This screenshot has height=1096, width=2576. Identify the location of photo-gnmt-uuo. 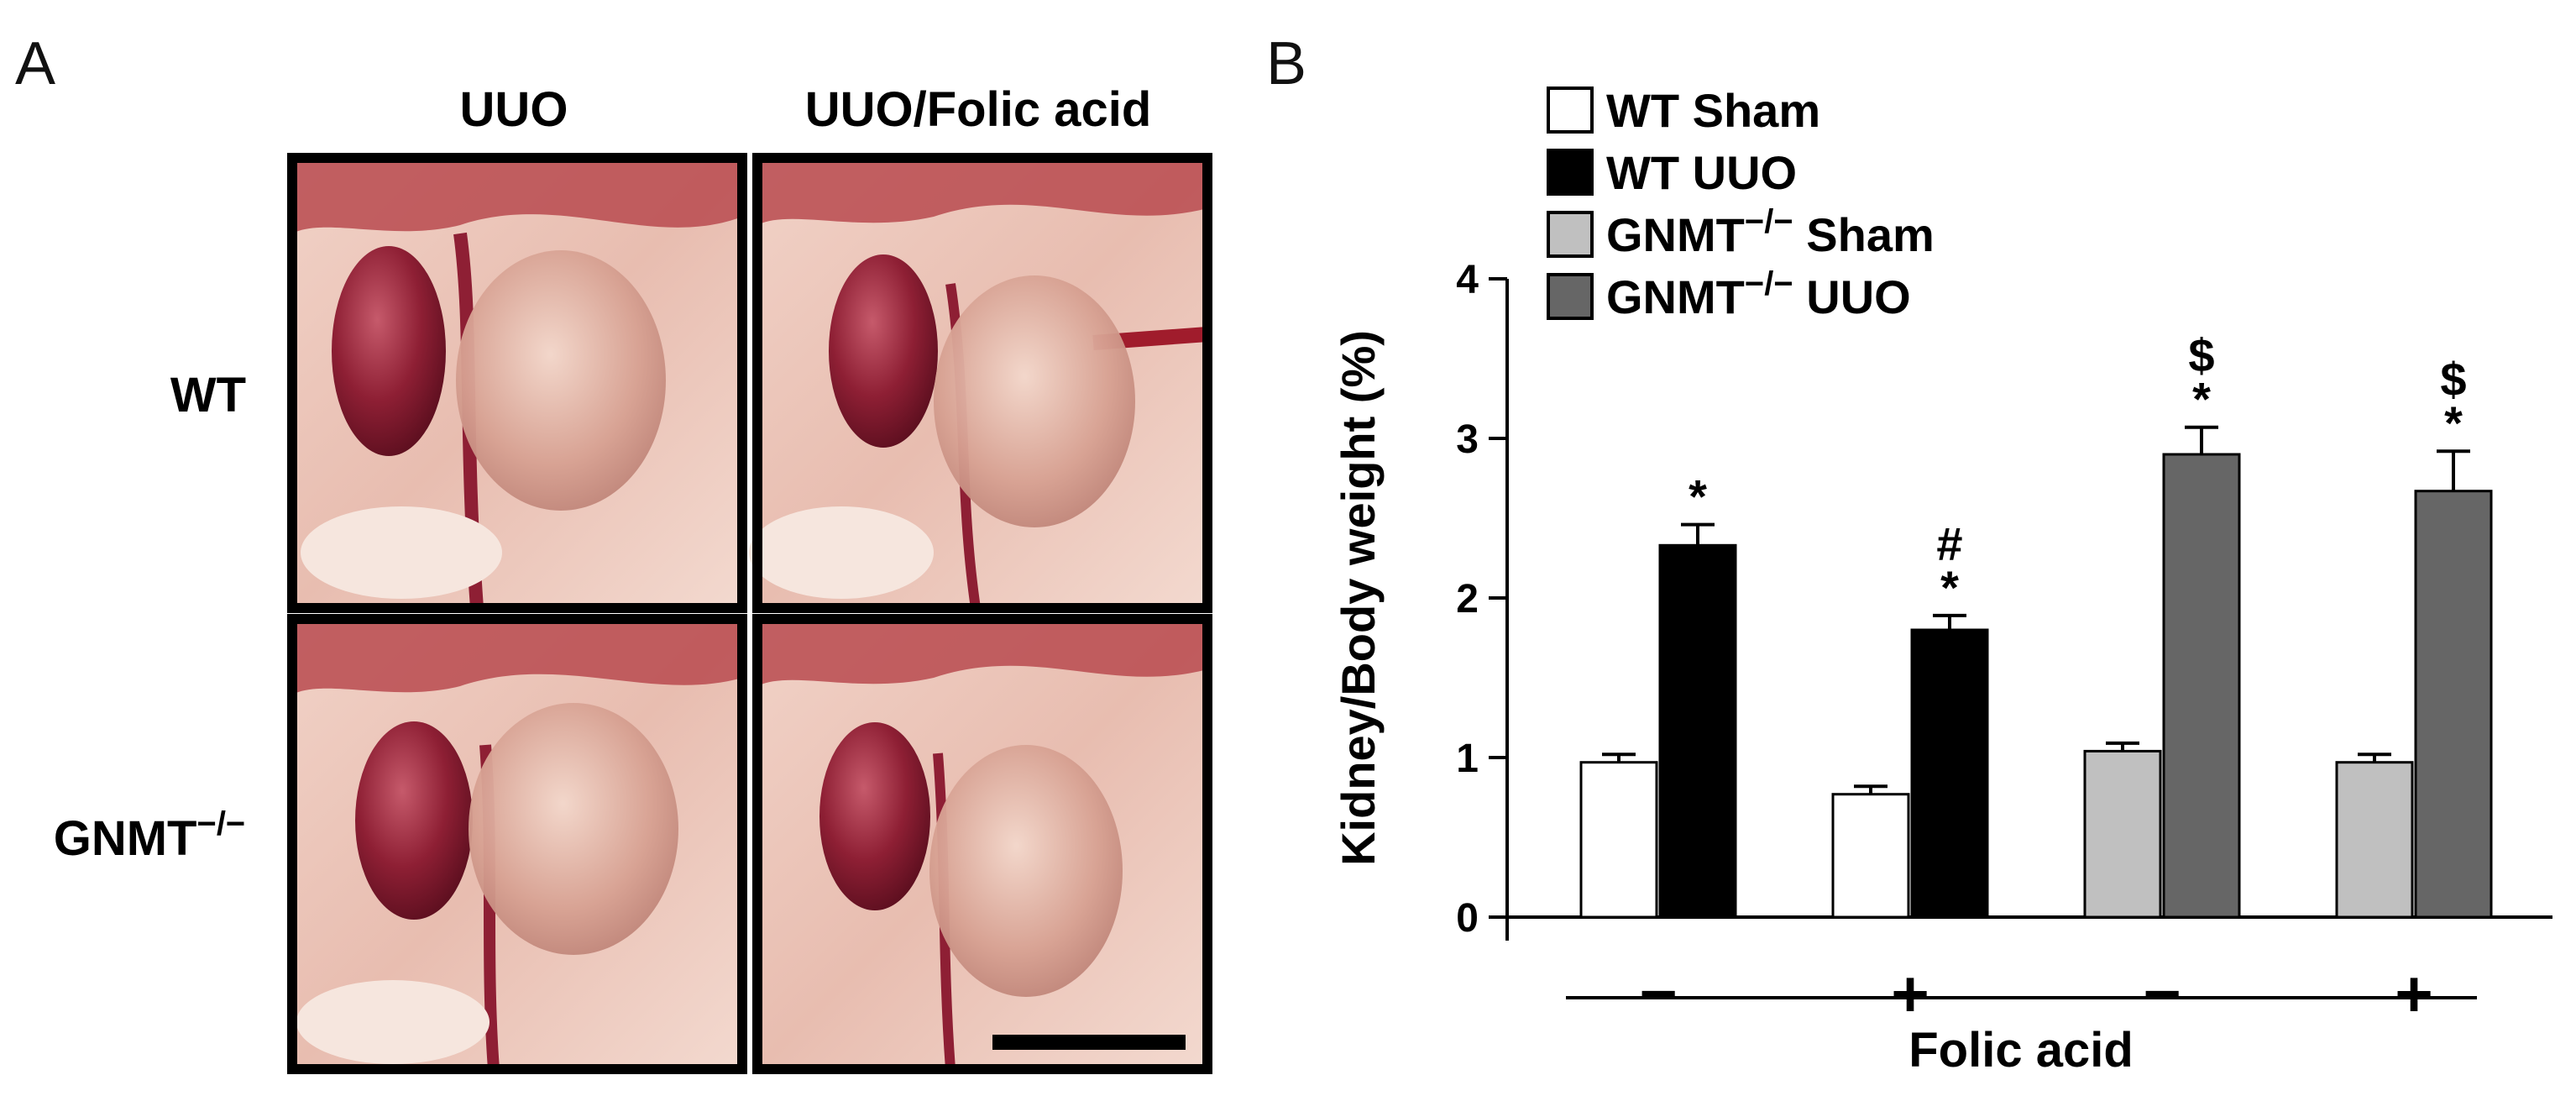
(517, 844).